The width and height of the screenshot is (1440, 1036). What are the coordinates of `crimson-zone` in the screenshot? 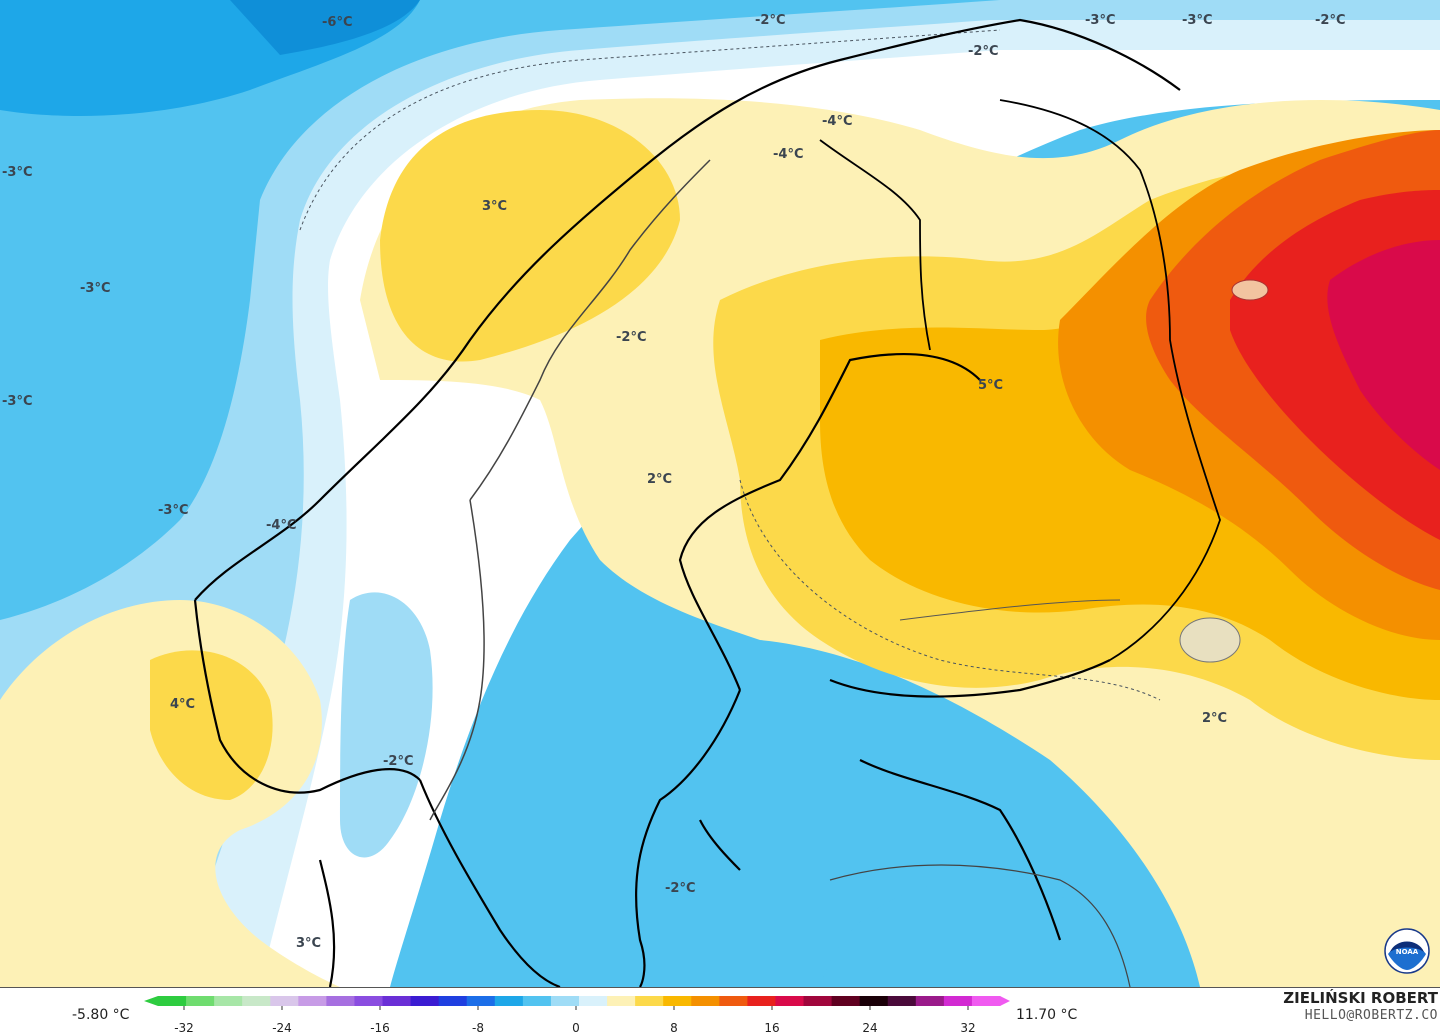 It's located at (1383, 355).